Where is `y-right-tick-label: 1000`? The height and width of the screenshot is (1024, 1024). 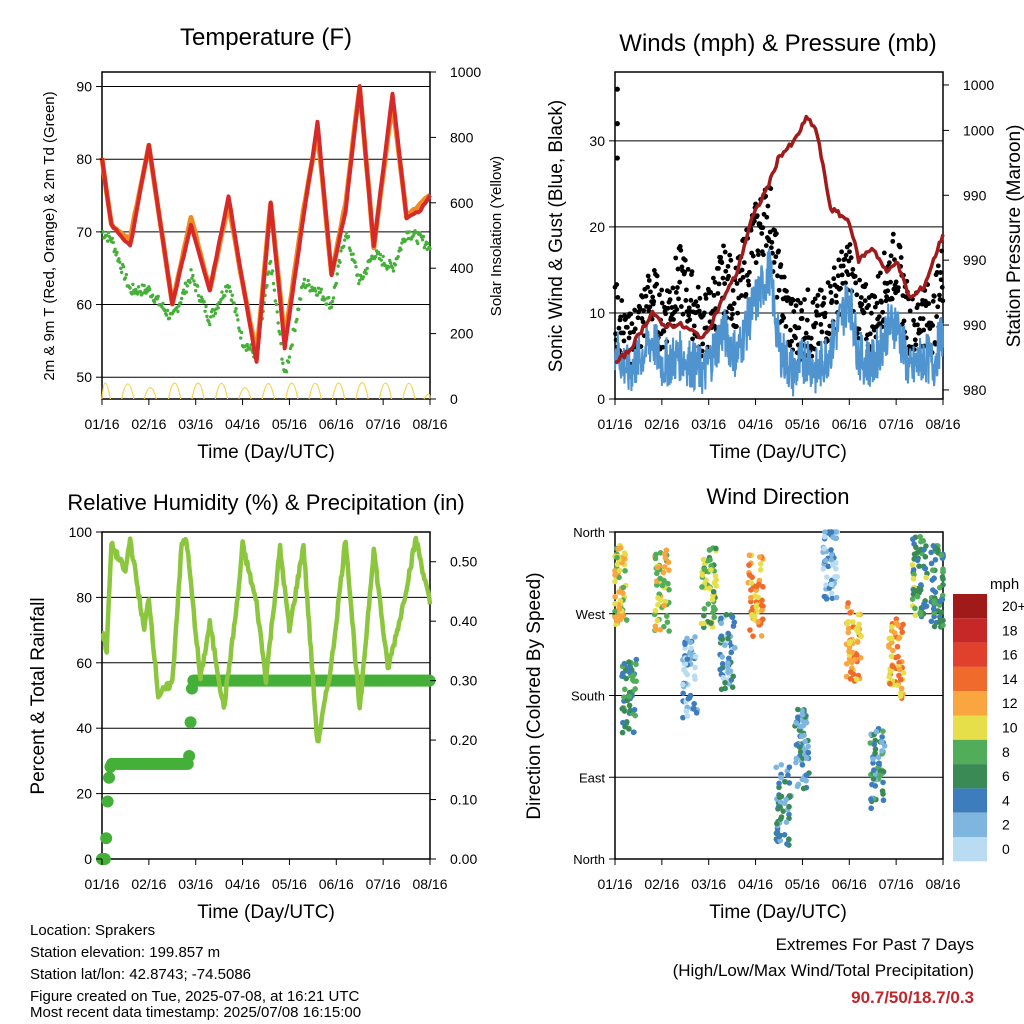
y-right-tick-label: 1000 is located at coordinates (978, 85).